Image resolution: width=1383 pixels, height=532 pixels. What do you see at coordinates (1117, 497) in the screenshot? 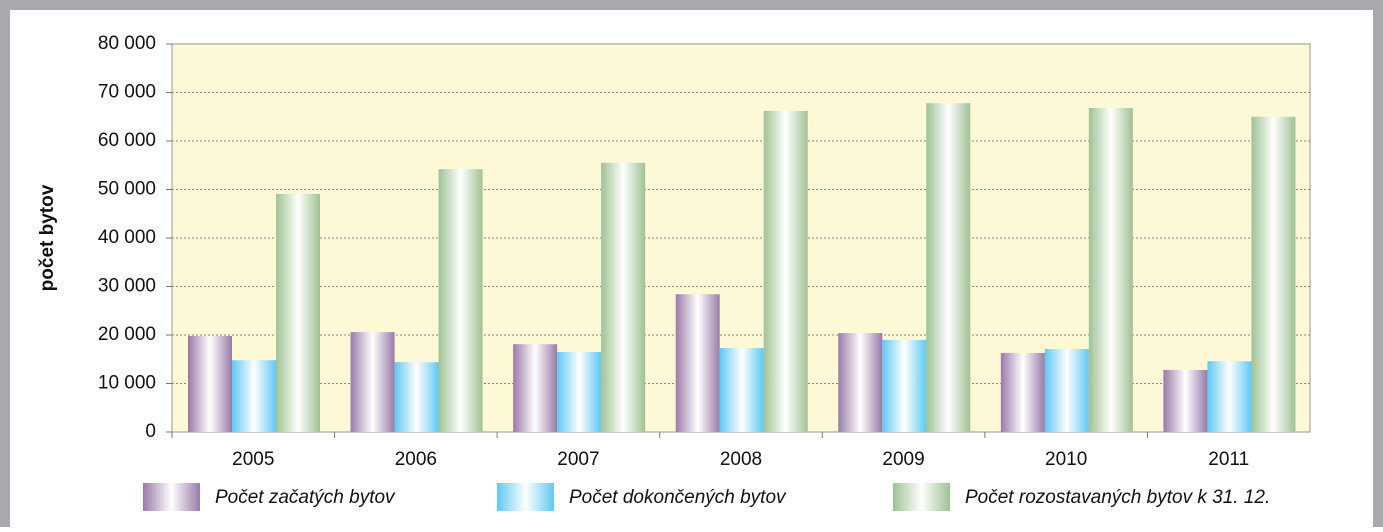
I see `legend-label: Počet rozostavaných bytov k 31. 12.` at bounding box center [1117, 497].